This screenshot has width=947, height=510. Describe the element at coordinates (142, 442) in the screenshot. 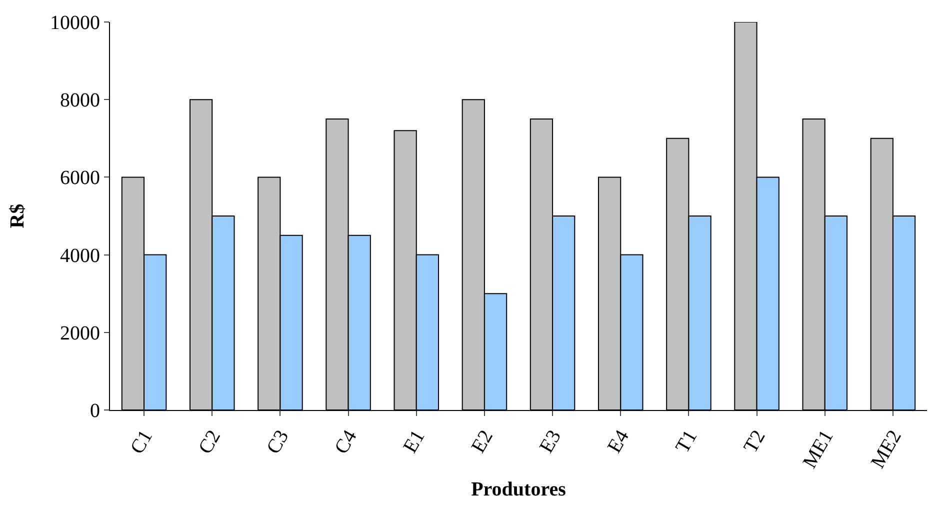

I see `x-tick-label: C1` at that location.